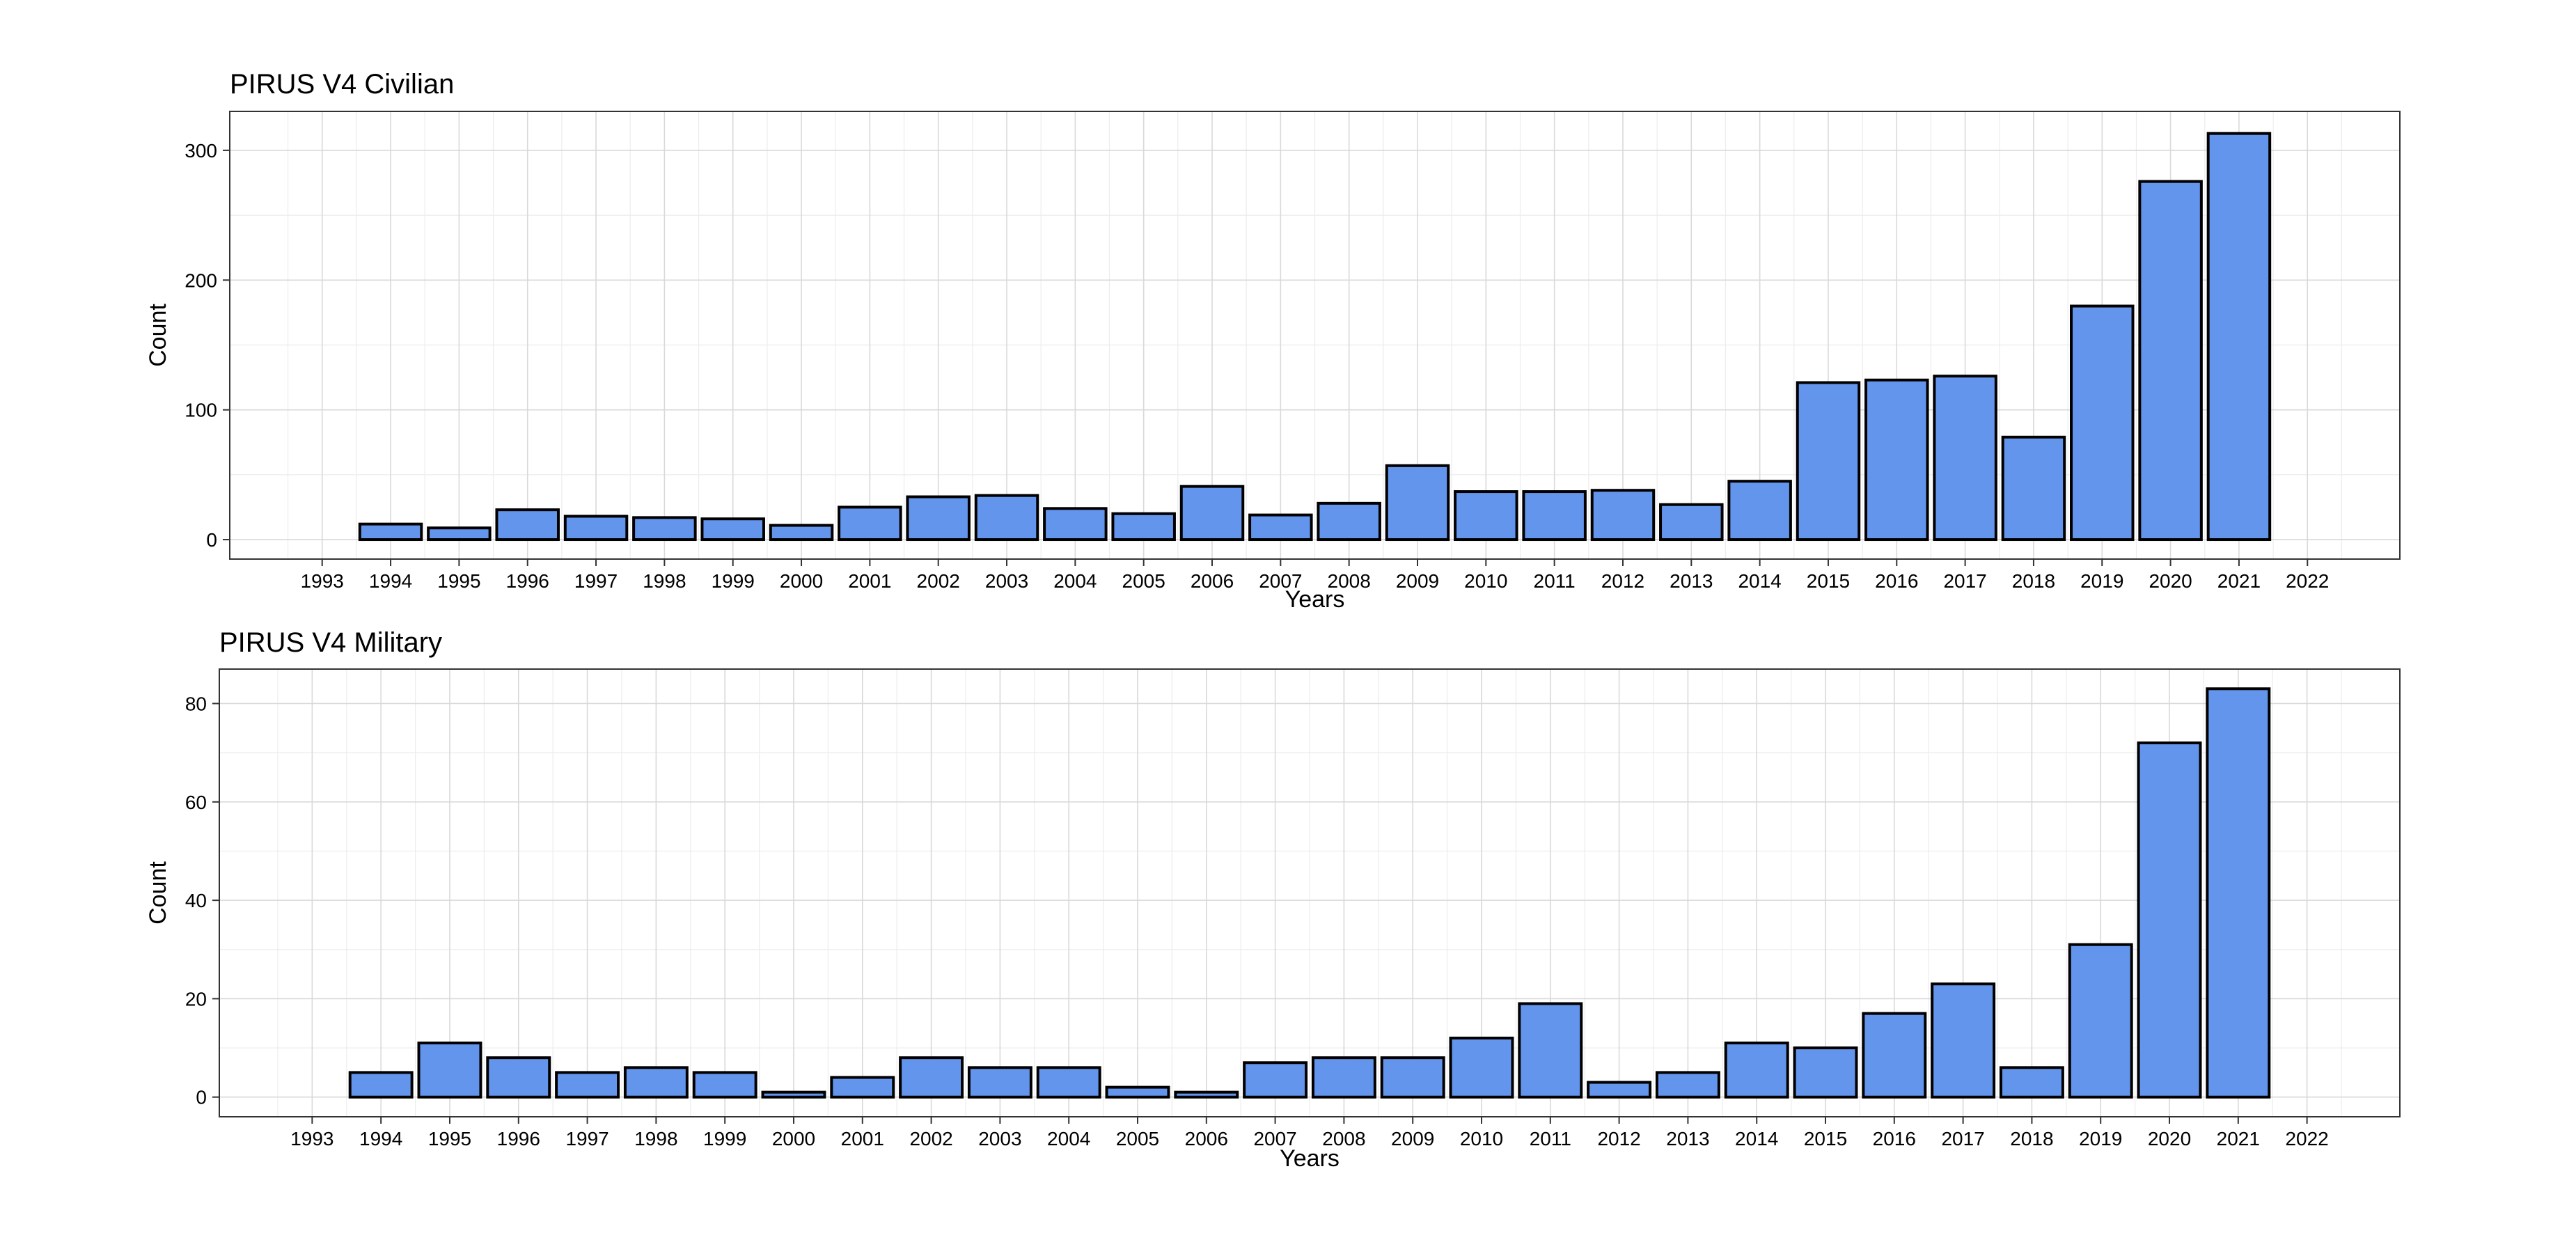 The height and width of the screenshot is (1240, 2576). Describe the element at coordinates (196, 999) in the screenshot. I see `y-tick-label: 20` at that location.